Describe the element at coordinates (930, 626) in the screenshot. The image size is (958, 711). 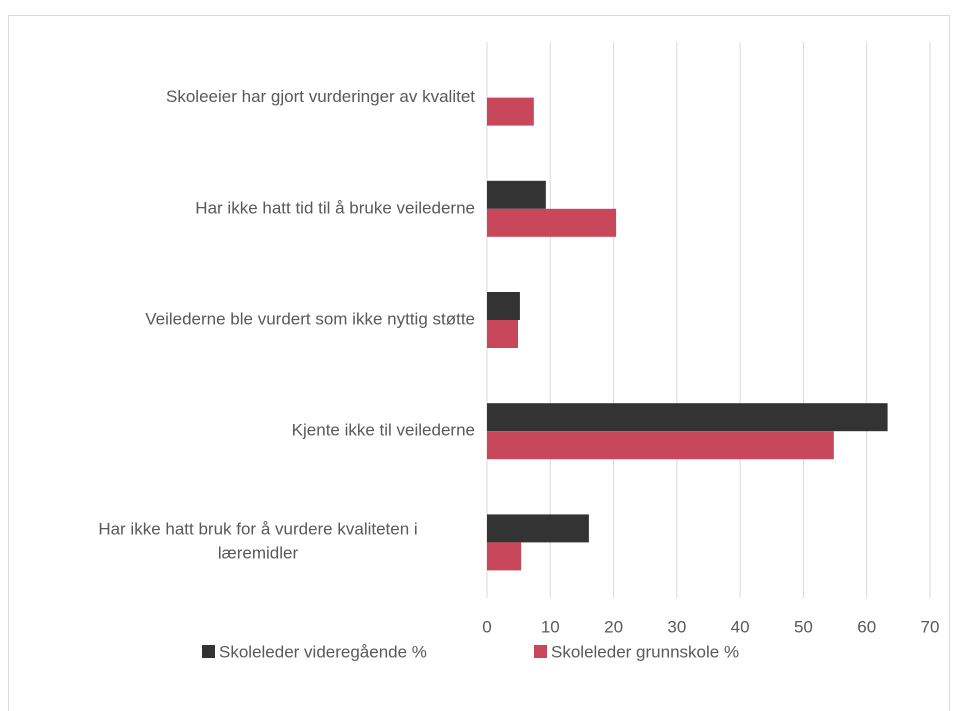
I see `x-tick-label: 70` at that location.